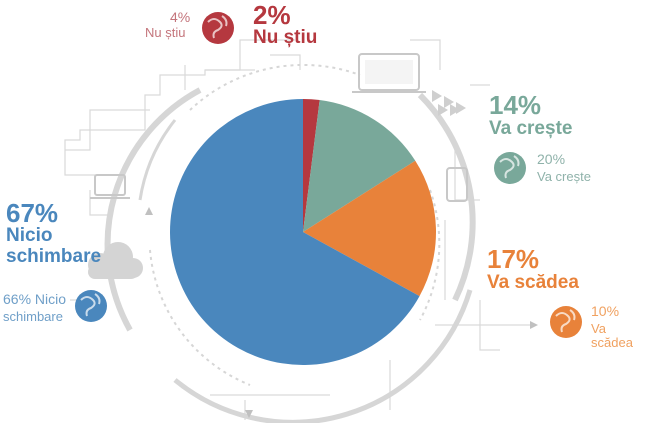  What do you see at coordinates (449, 103) in the screenshot?
I see `arrow-icon` at bounding box center [449, 103].